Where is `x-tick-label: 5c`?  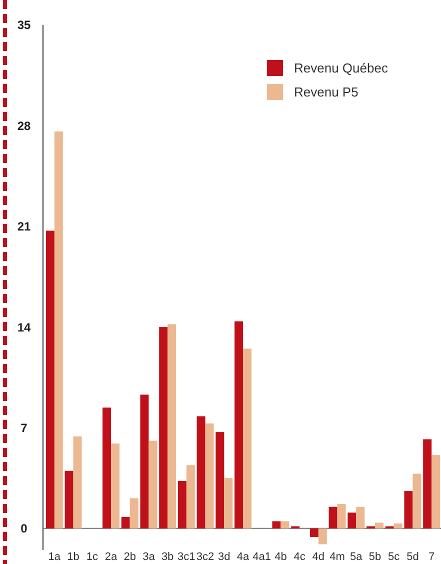
x-tick-label: 5c is located at coordinates (394, 557).